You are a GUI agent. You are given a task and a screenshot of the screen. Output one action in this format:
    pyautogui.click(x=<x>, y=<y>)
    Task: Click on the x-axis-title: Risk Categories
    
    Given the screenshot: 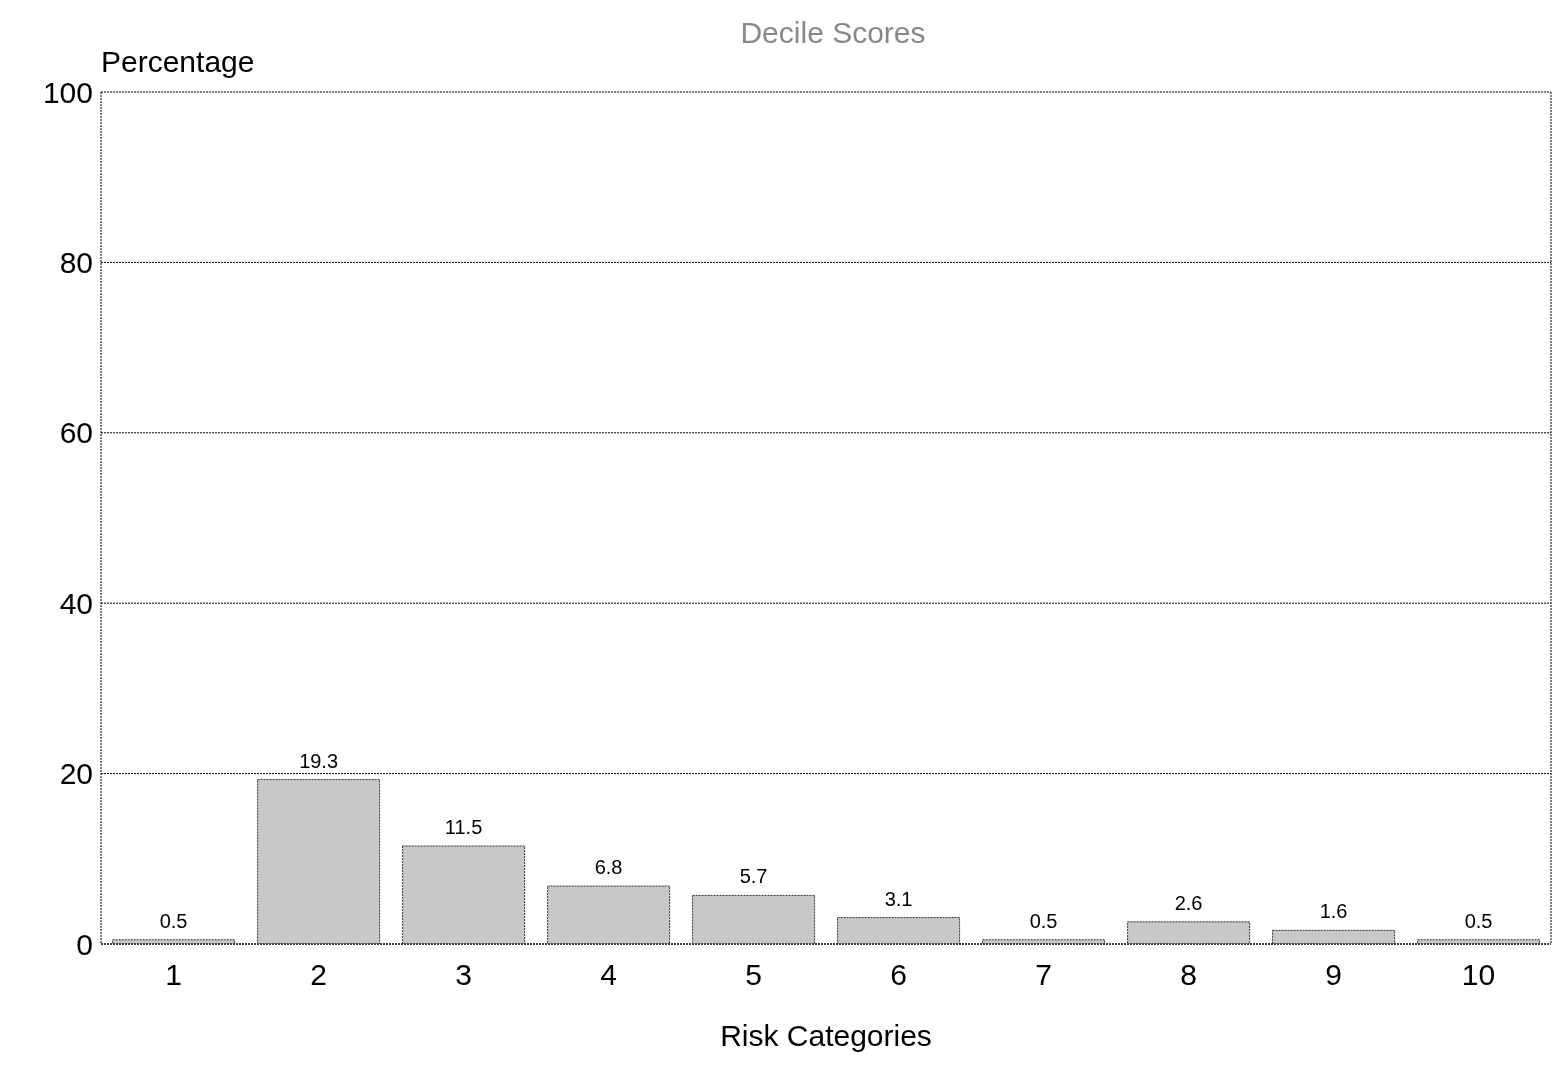 What is the action you would take?
    pyautogui.click(x=826, y=1035)
    